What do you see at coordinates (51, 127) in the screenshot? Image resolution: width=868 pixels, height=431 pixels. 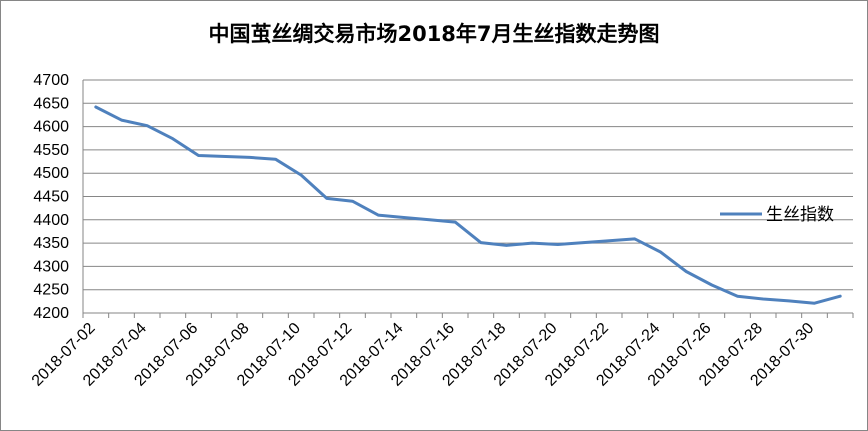 I see `y-tick-label: 4600` at bounding box center [51, 127].